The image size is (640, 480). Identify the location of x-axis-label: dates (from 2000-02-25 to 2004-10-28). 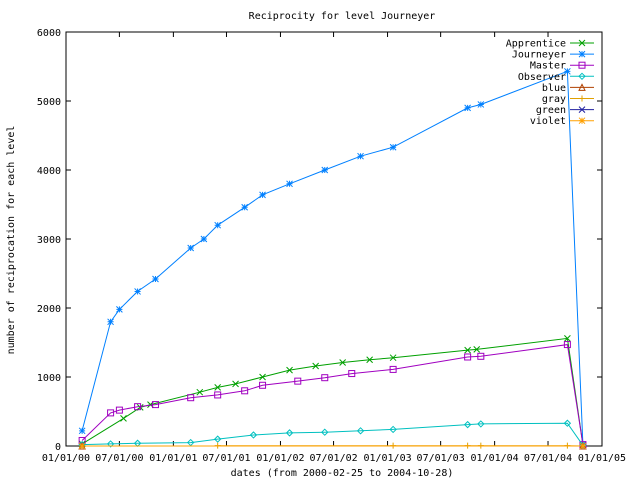
(342, 473).